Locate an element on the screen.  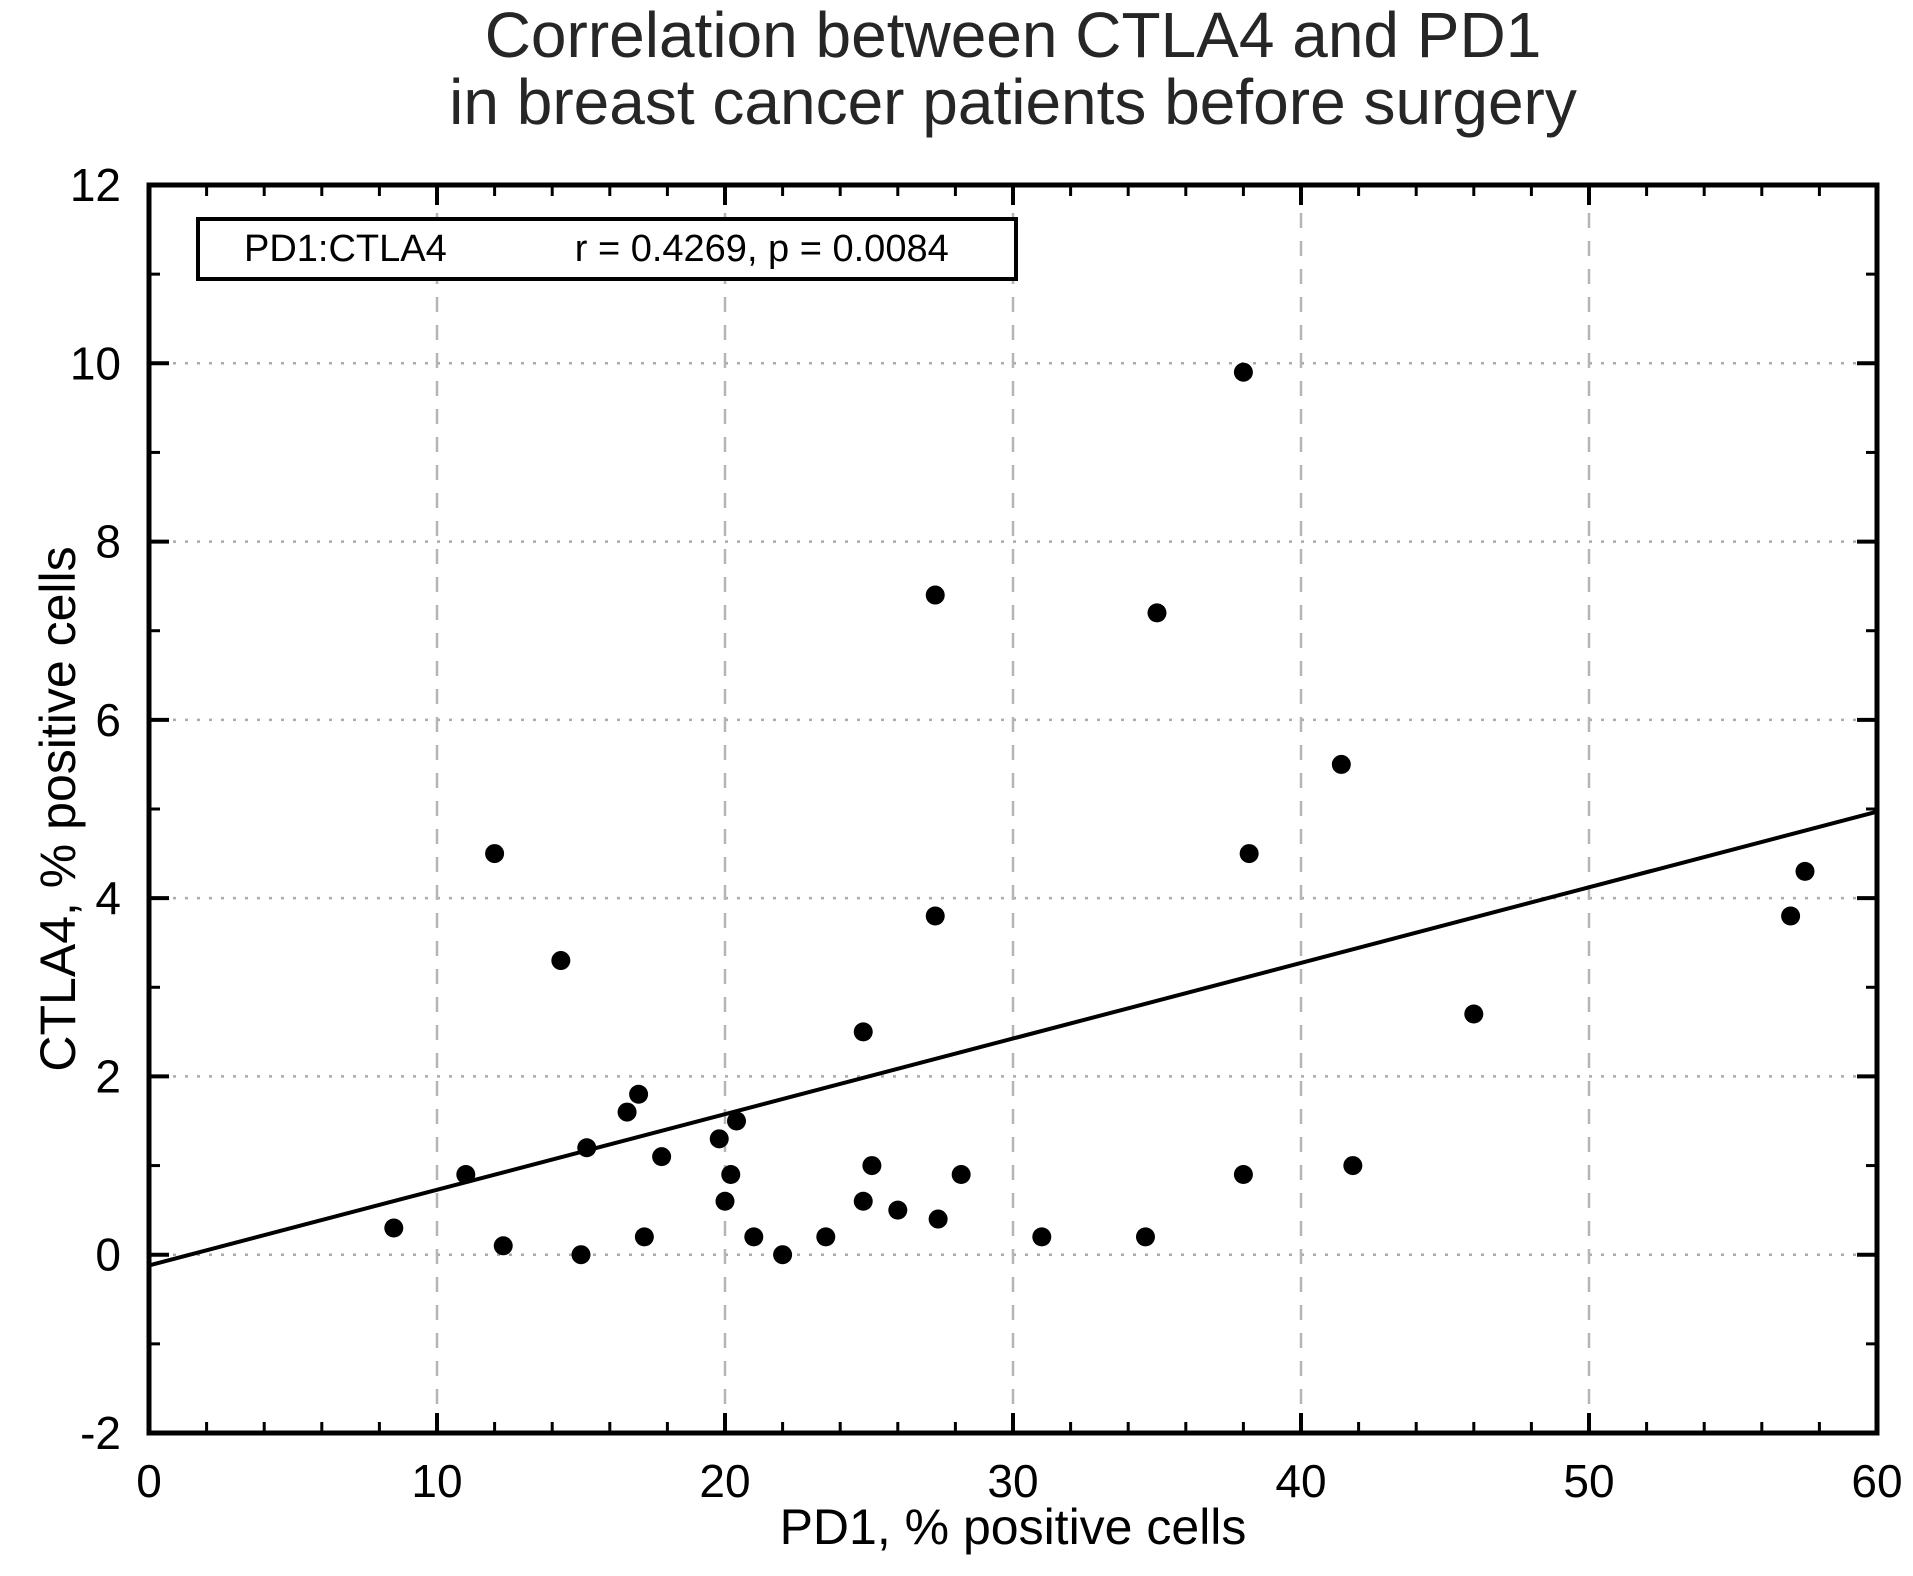
chart-title-line1: Correlation between CTLA4 and PD1 is located at coordinates (1013, 35).